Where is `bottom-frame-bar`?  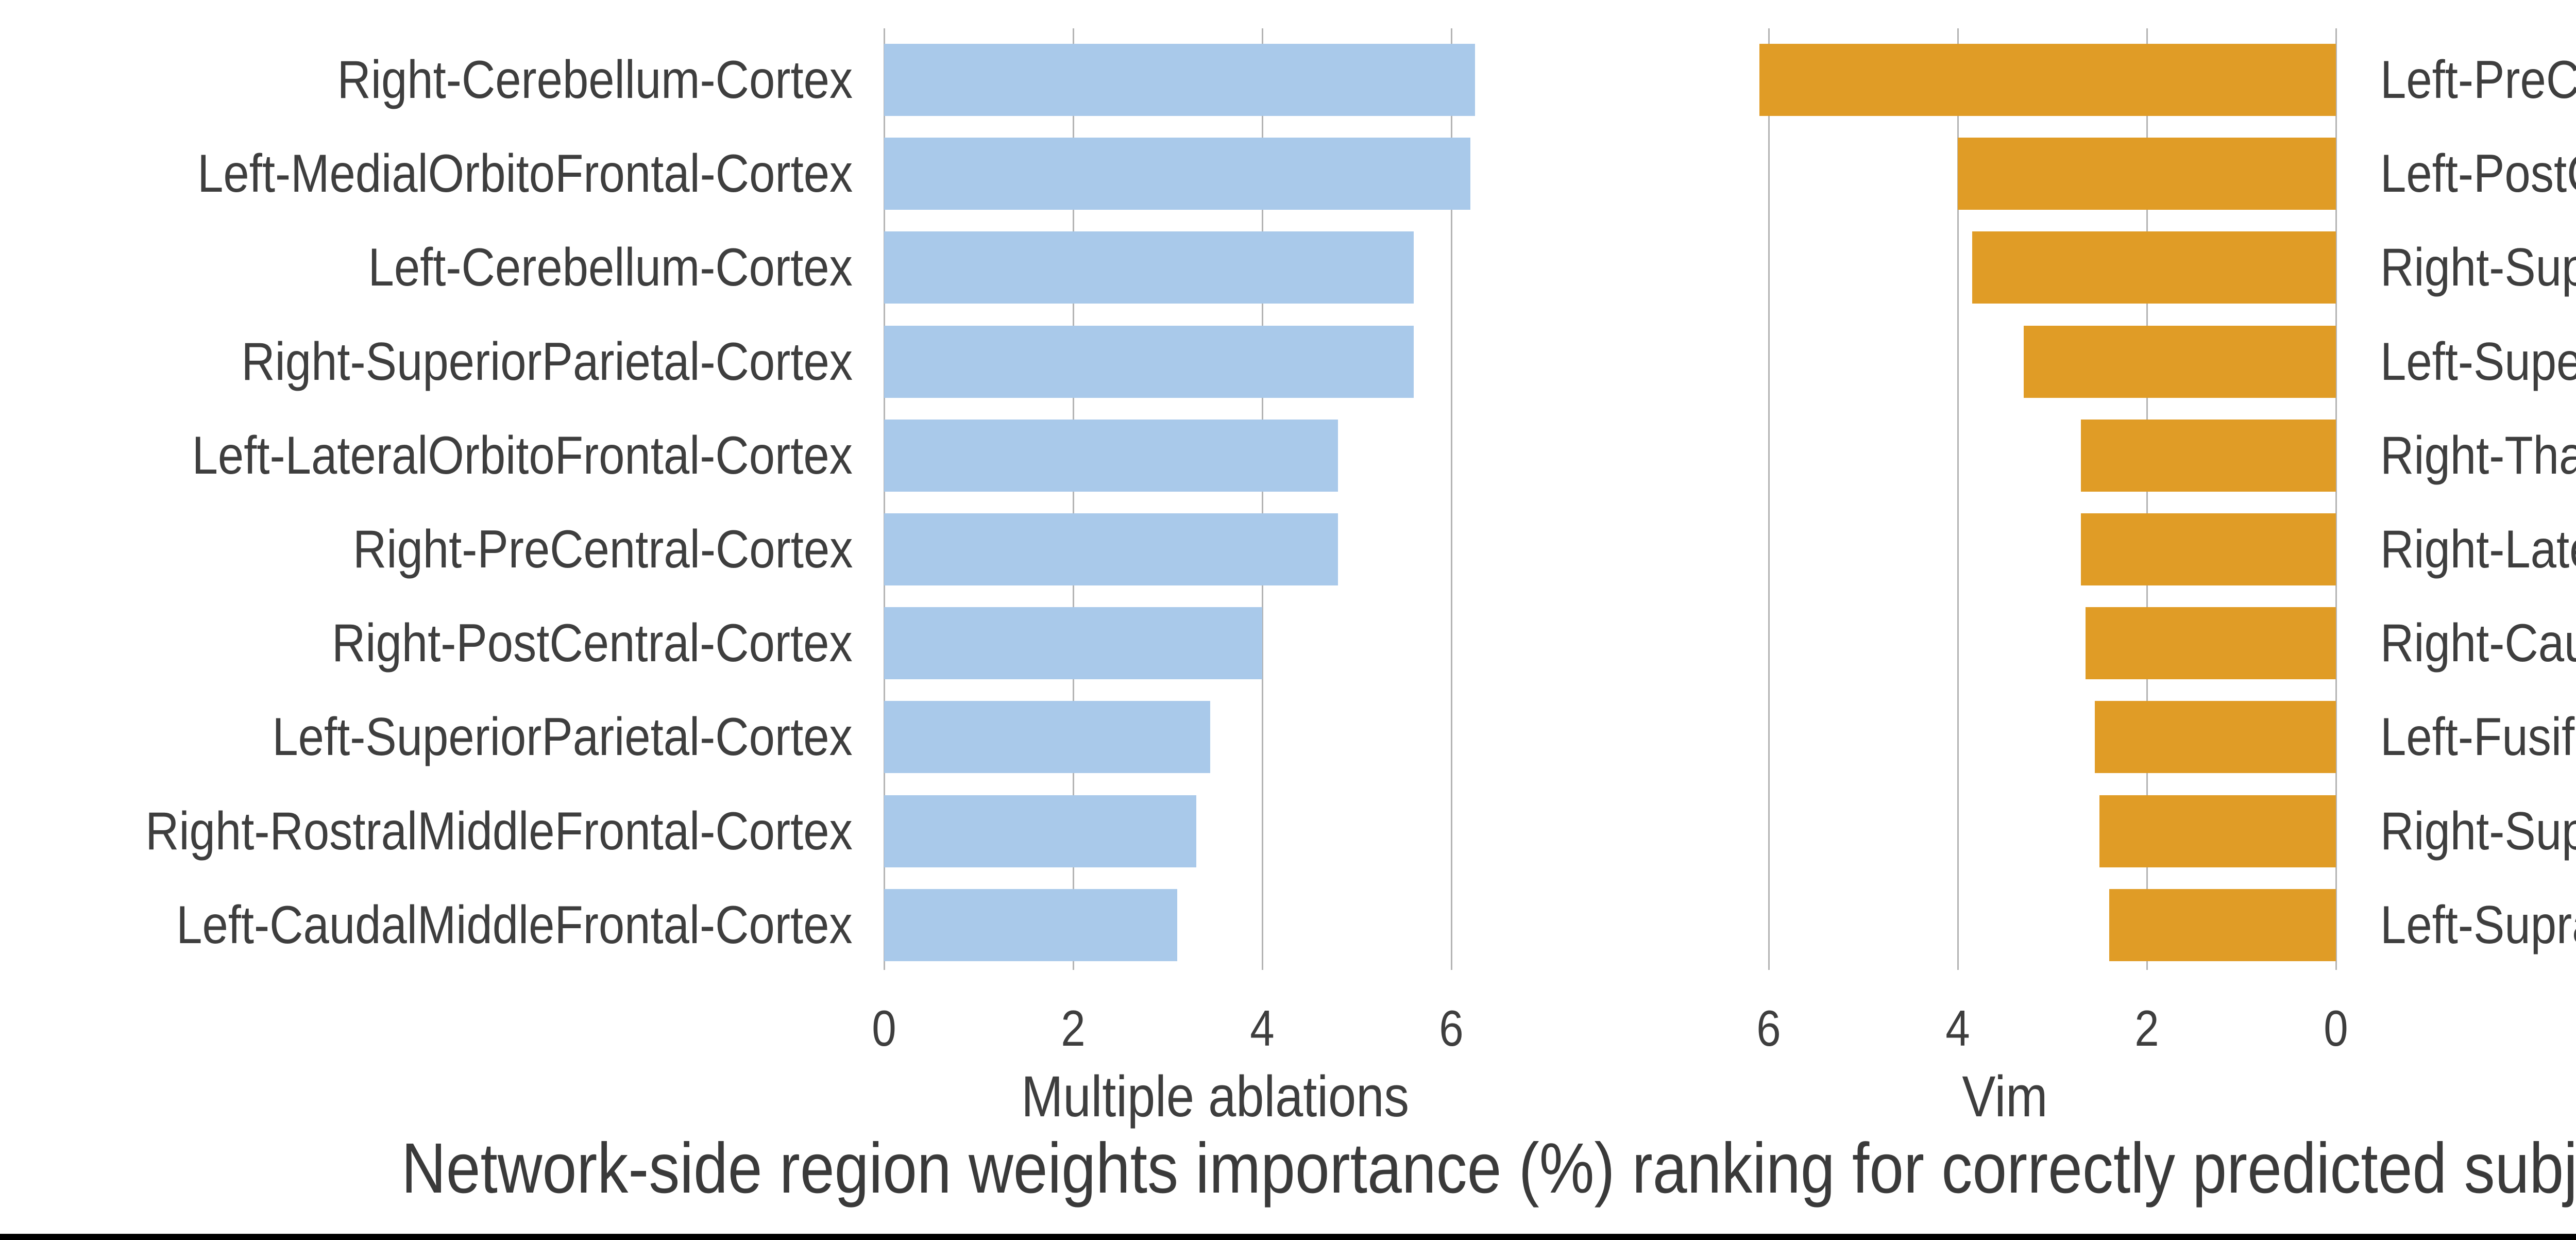
bottom-frame-bar is located at coordinates (1288, 1237).